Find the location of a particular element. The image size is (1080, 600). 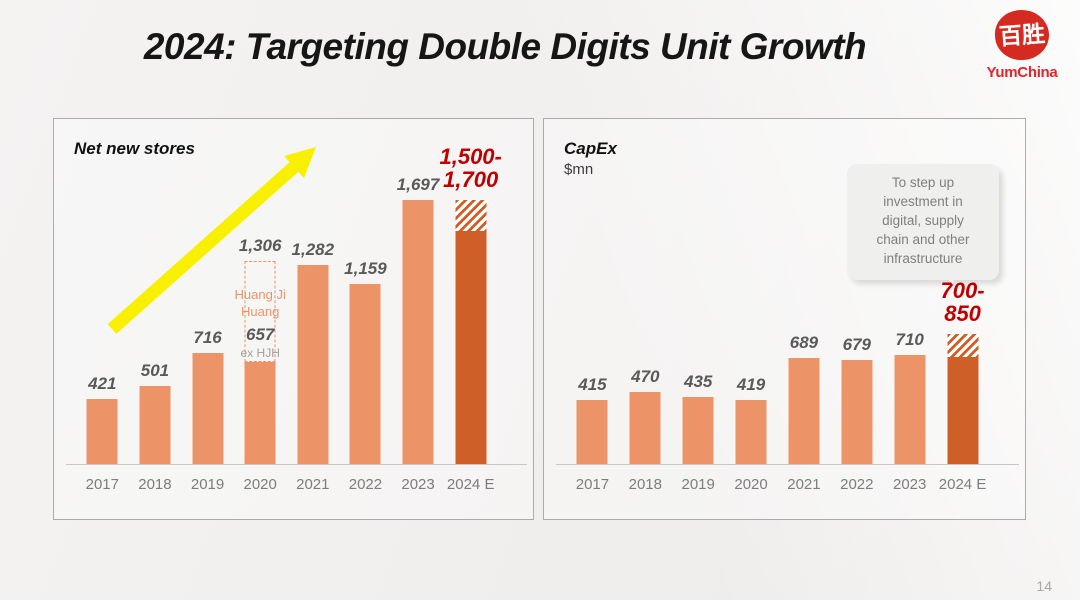

bar-column-2022: 1,159 is located at coordinates (365, 328).